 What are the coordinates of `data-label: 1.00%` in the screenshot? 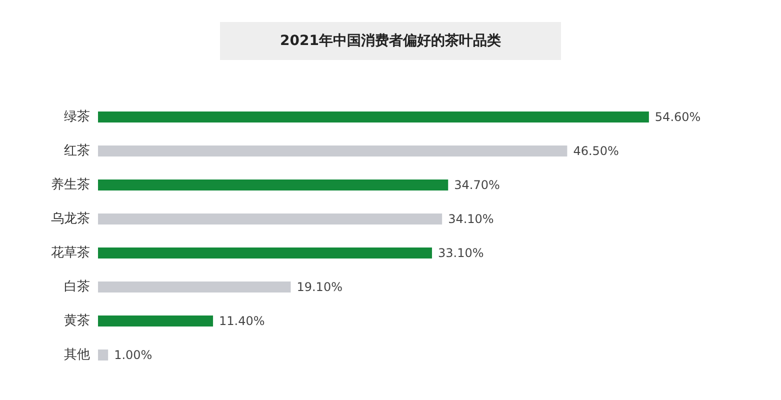 It's located at (133, 355).